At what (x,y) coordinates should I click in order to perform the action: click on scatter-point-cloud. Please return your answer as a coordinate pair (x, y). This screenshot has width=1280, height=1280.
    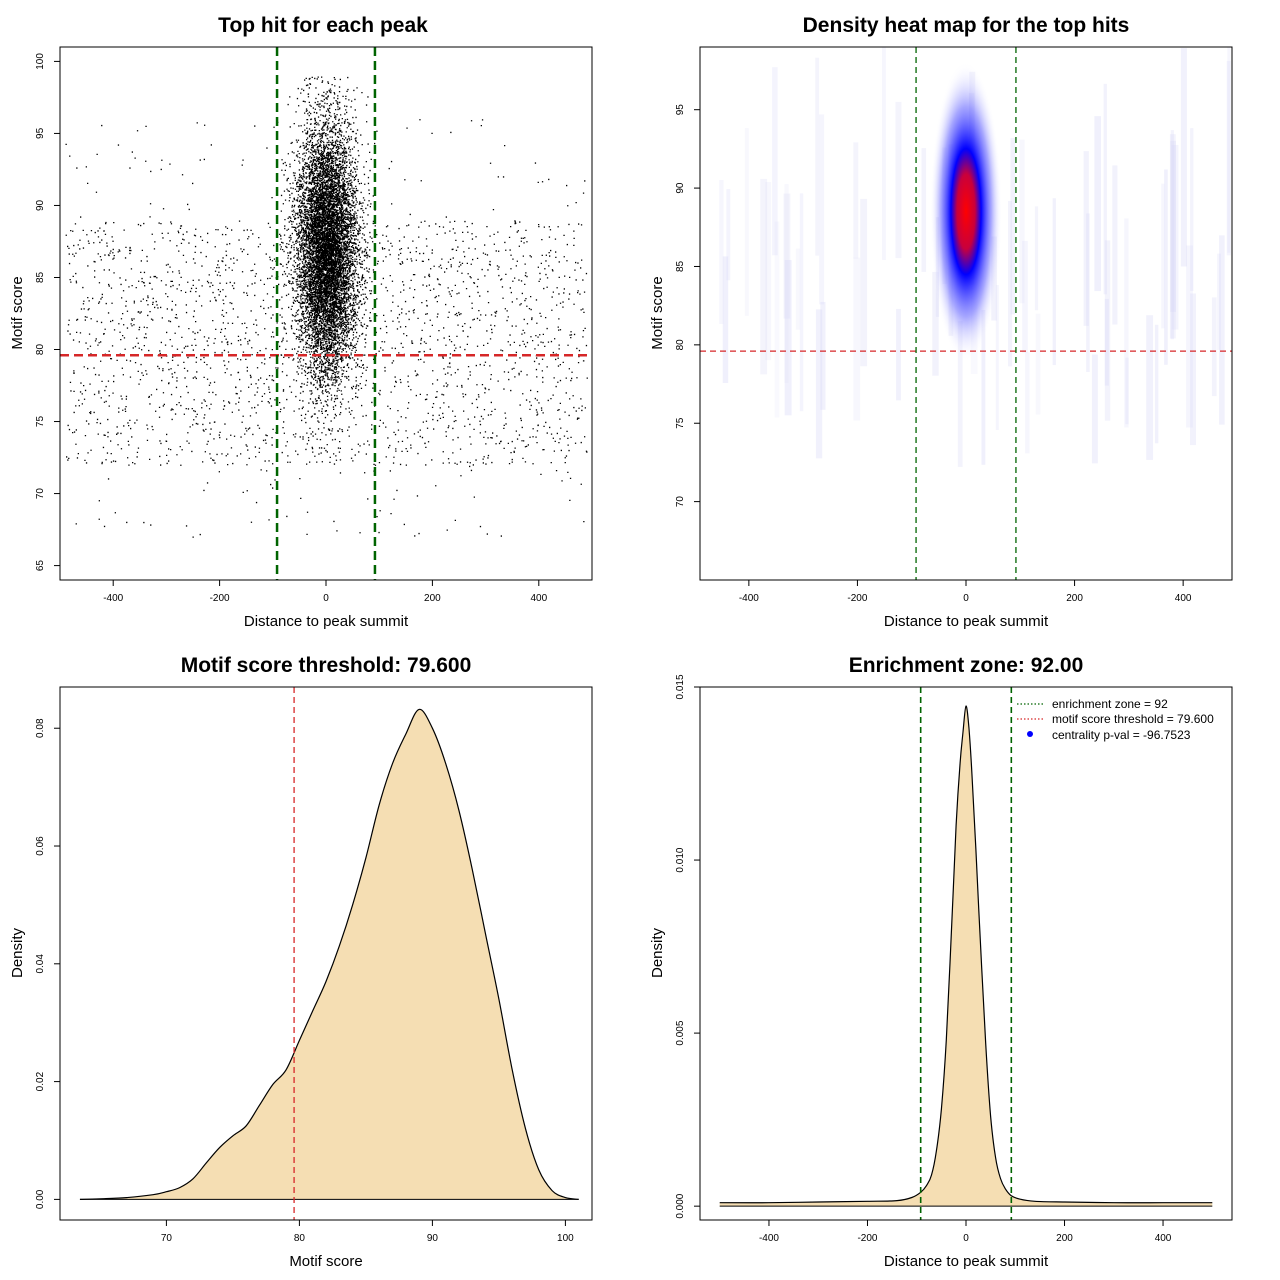
    Looking at the image, I should click on (326, 307).